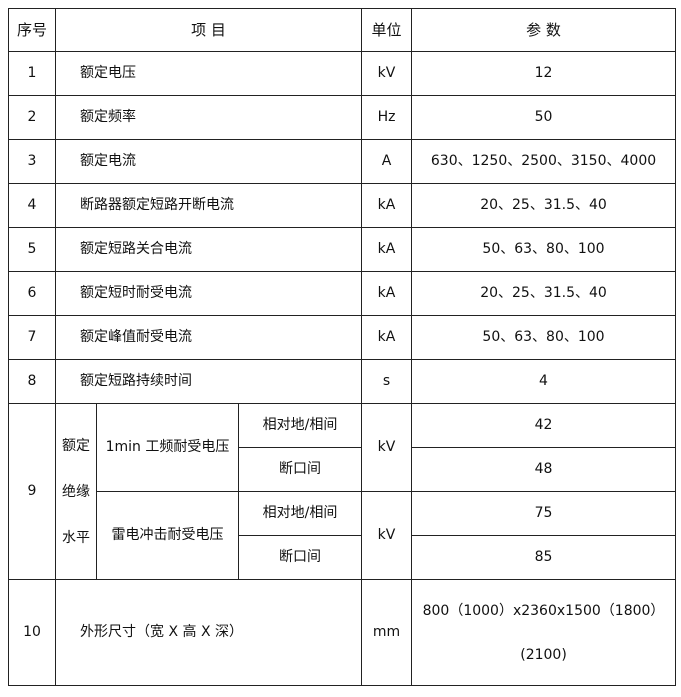  What do you see at coordinates (32, 293) in the screenshot?
I see `row-no: 6` at bounding box center [32, 293].